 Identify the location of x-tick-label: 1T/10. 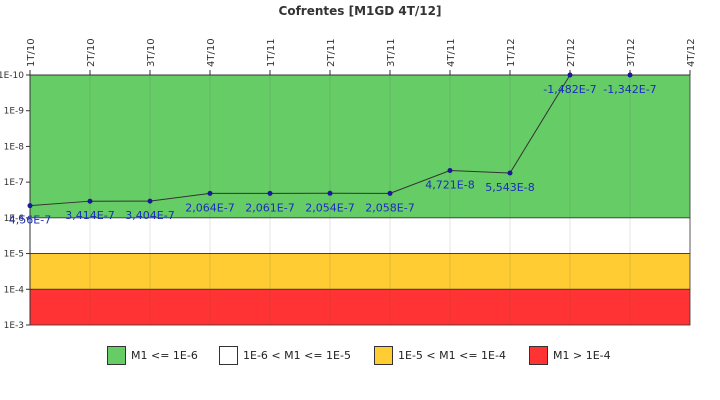
(31, 52).